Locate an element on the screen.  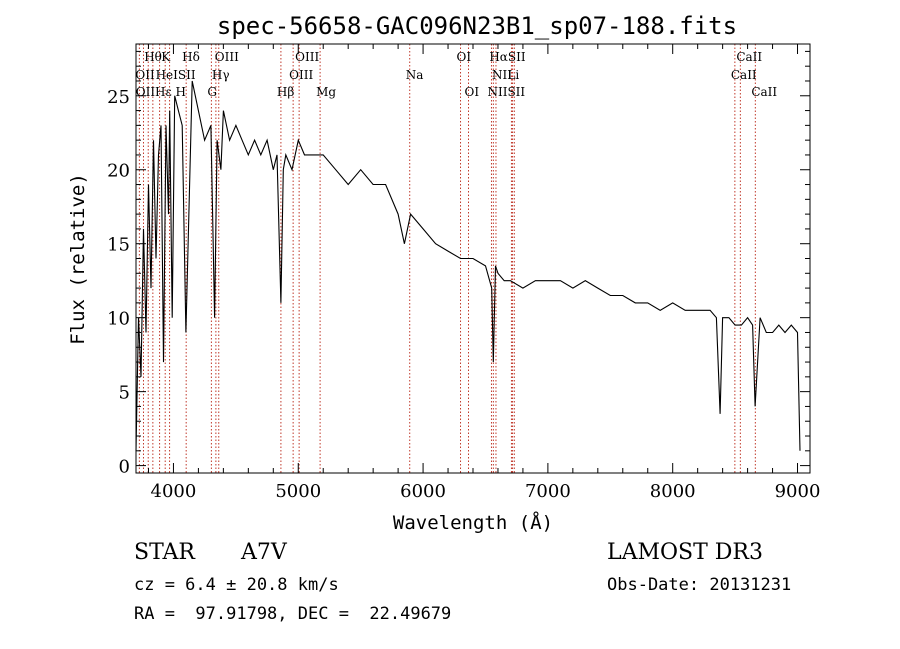
survey-name: LAMOST DR3 is located at coordinates (685, 552).